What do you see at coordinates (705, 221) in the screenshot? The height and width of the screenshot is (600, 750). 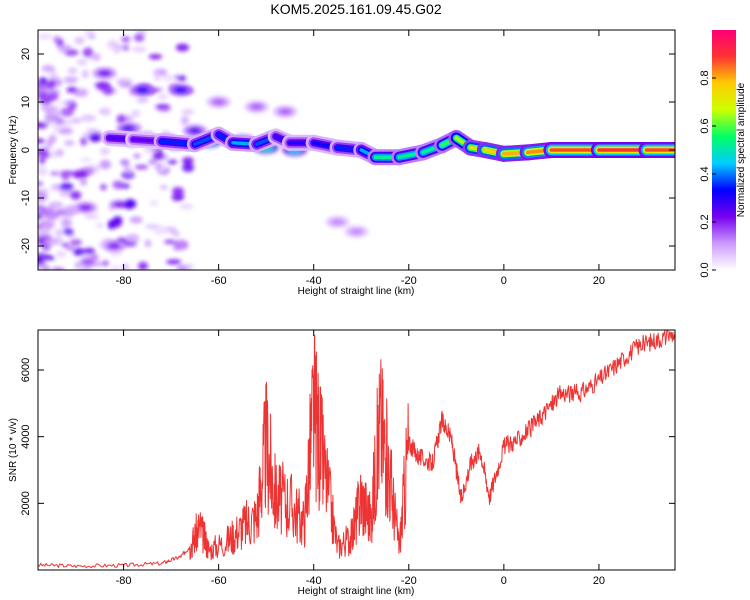 I see `colorbar-tick-label: 0.2` at bounding box center [705, 221].